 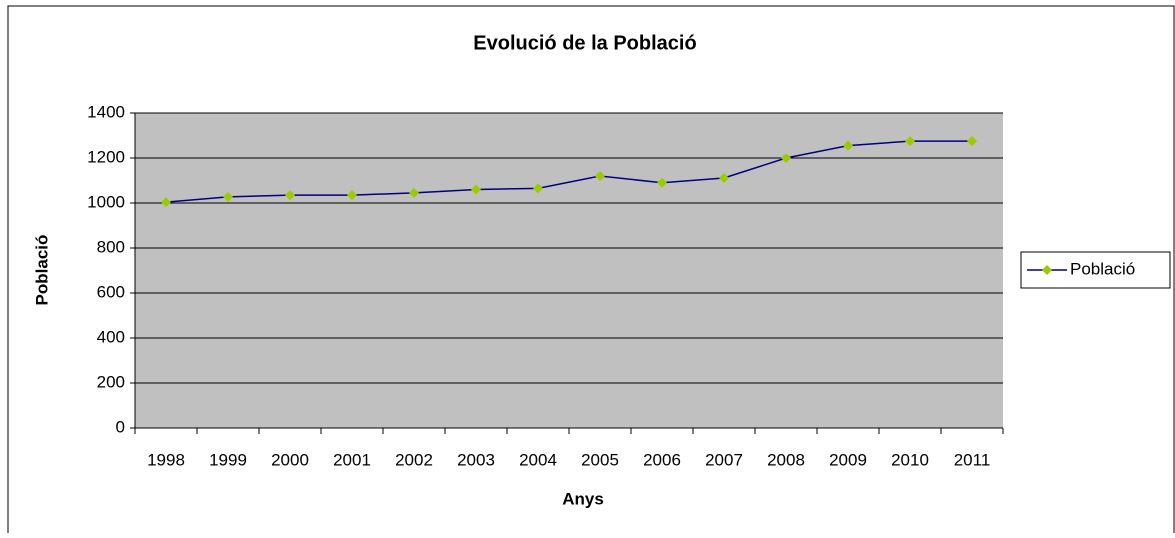 I want to click on y-tick-label: 0, so click(x=120, y=426).